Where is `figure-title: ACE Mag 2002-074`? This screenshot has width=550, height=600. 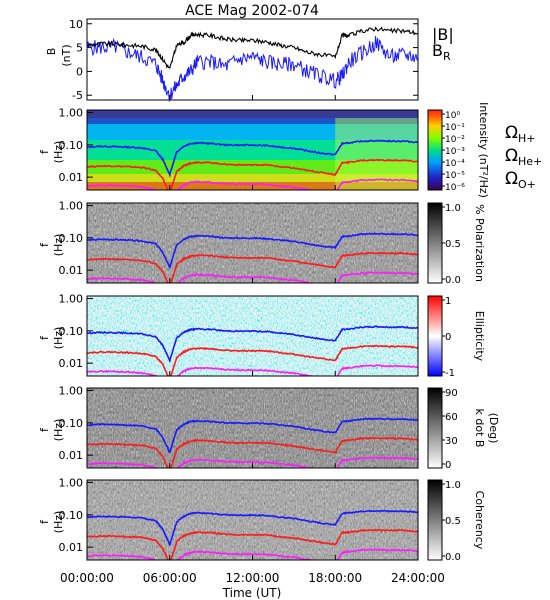 figure-title: ACE Mag 2002-074 is located at coordinates (252, 11).